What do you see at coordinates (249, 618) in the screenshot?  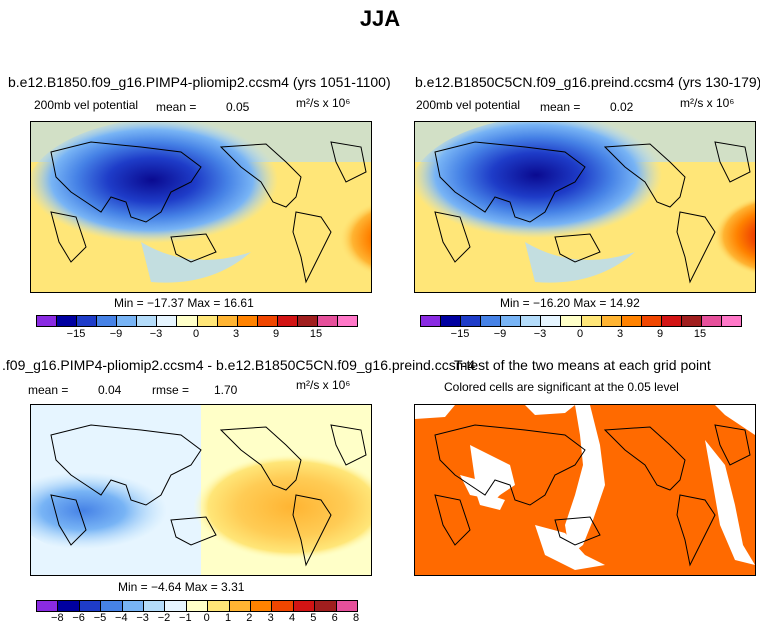 I see `colorbar-tick-label: 2` at bounding box center [249, 618].